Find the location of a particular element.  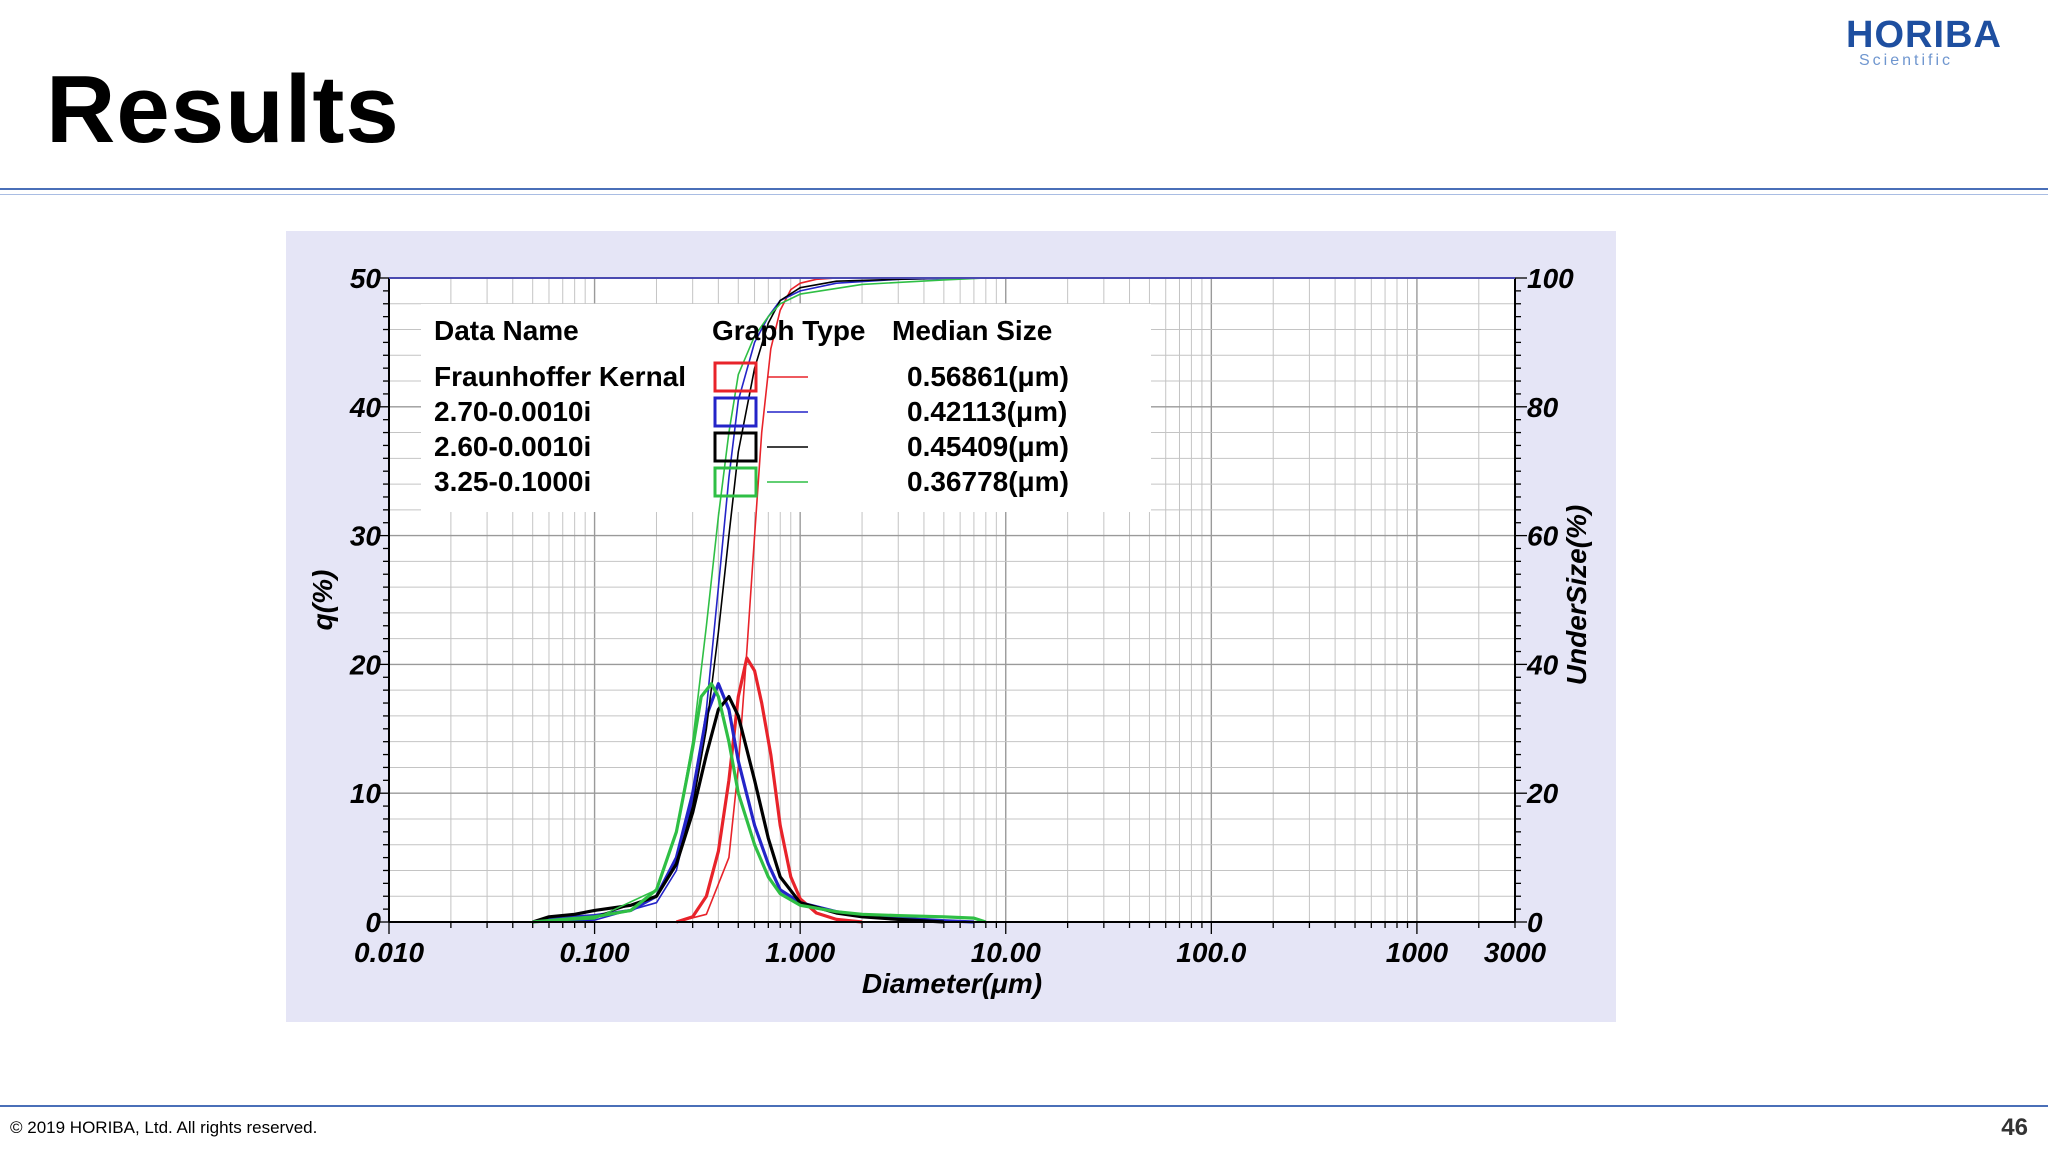

logo-wordmark: HORIBA is located at coordinates (1924, 35).